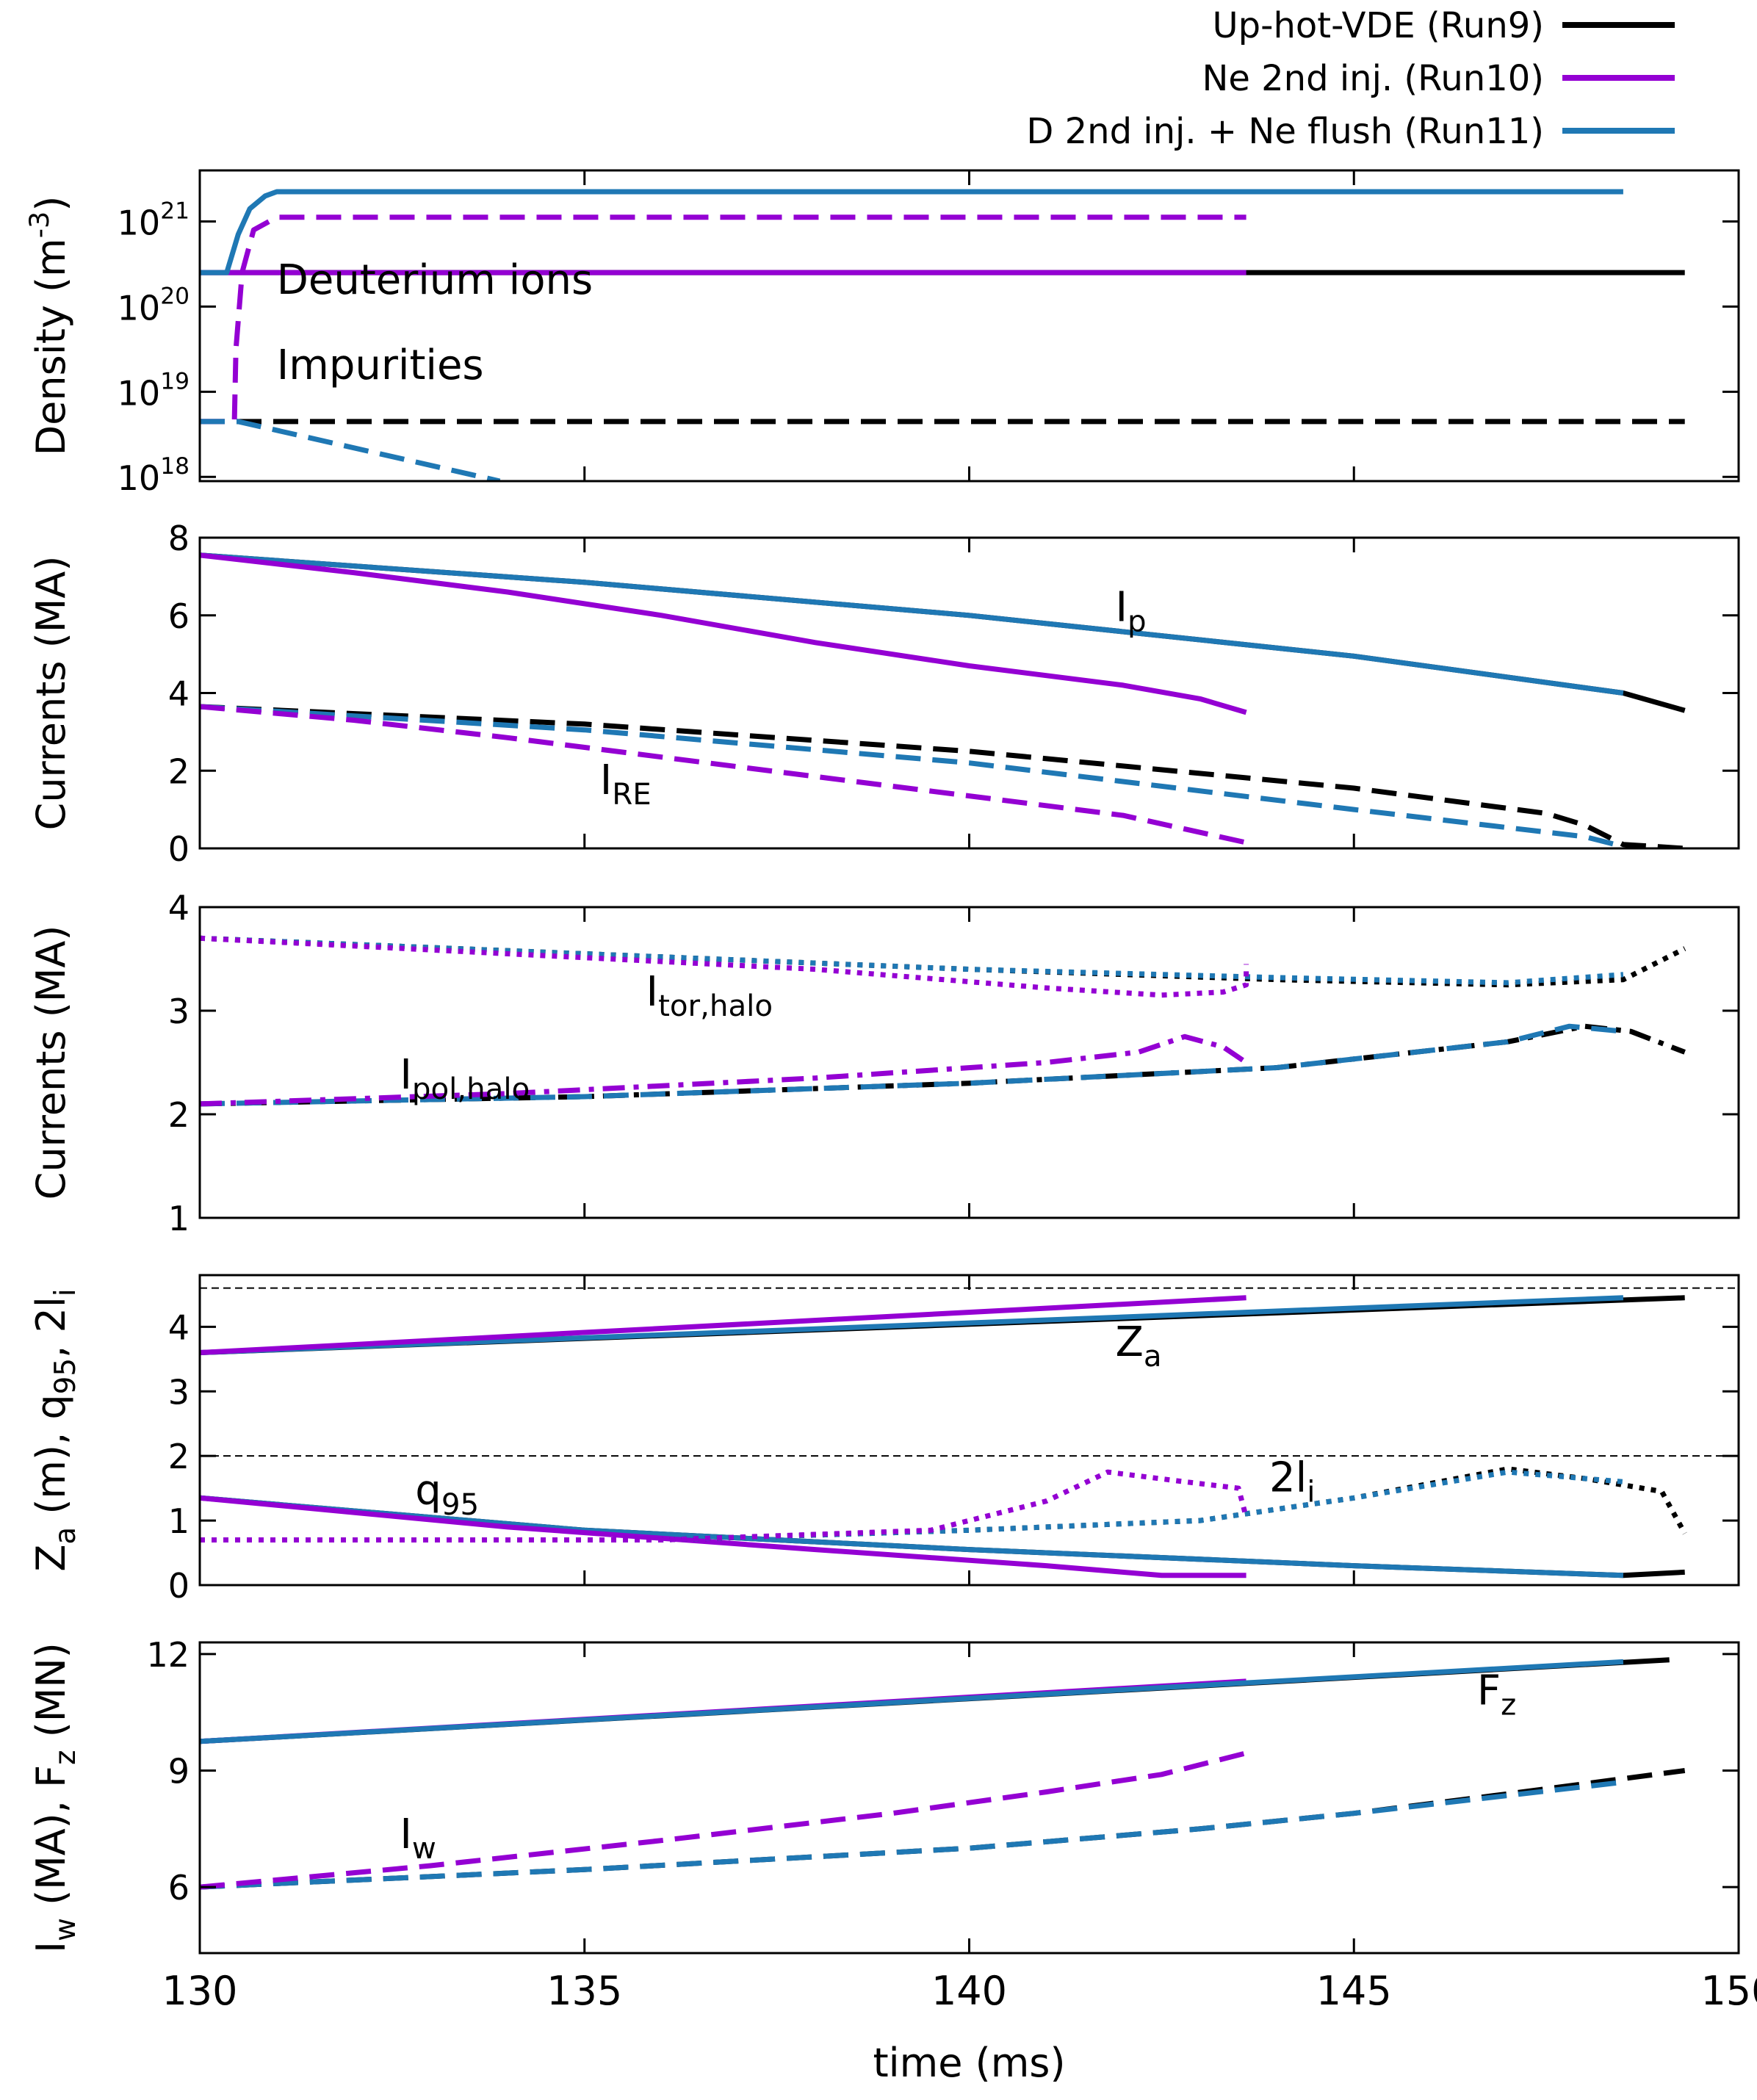 The height and width of the screenshot is (2100, 1757). I want to click on annotation-label: Ipol,halo, so click(465, 1078).